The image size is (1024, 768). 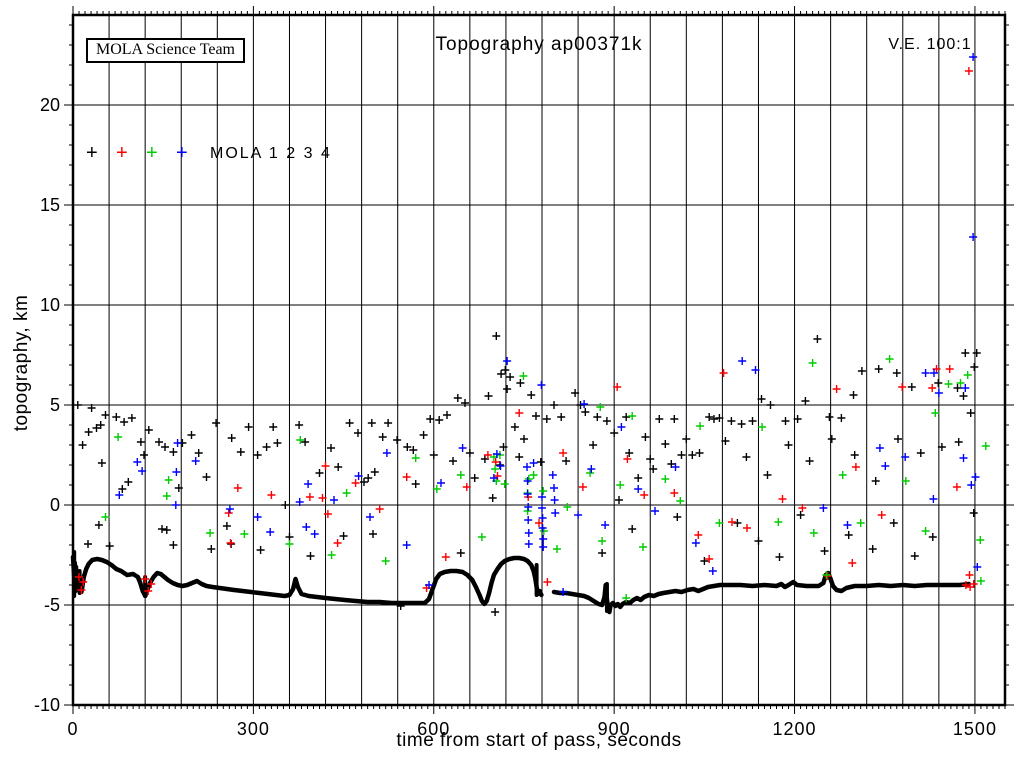 I want to click on legend-marker-mola-3: +, so click(x=152, y=153).